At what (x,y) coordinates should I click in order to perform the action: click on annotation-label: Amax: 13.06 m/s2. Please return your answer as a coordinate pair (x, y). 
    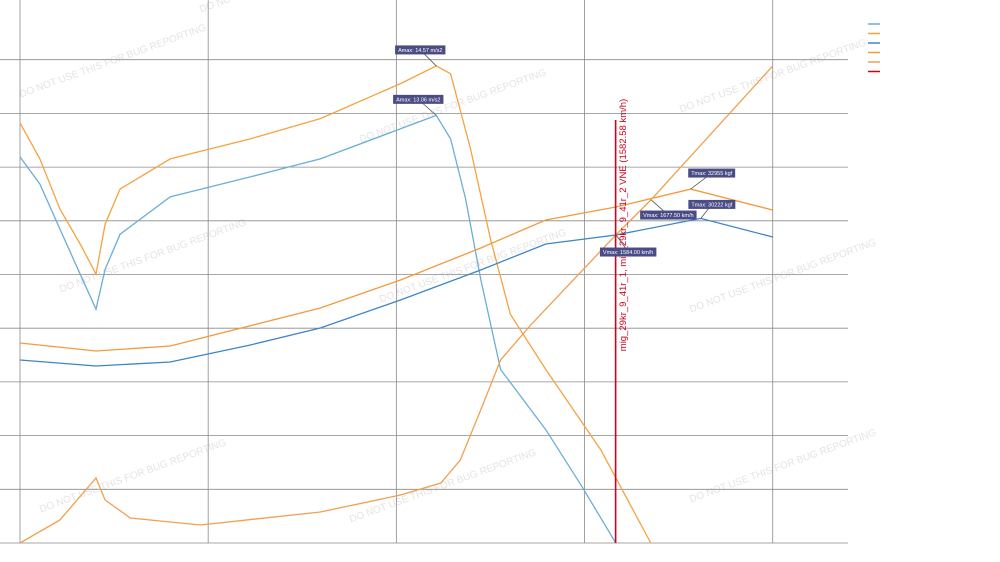
    Looking at the image, I should click on (418, 100).